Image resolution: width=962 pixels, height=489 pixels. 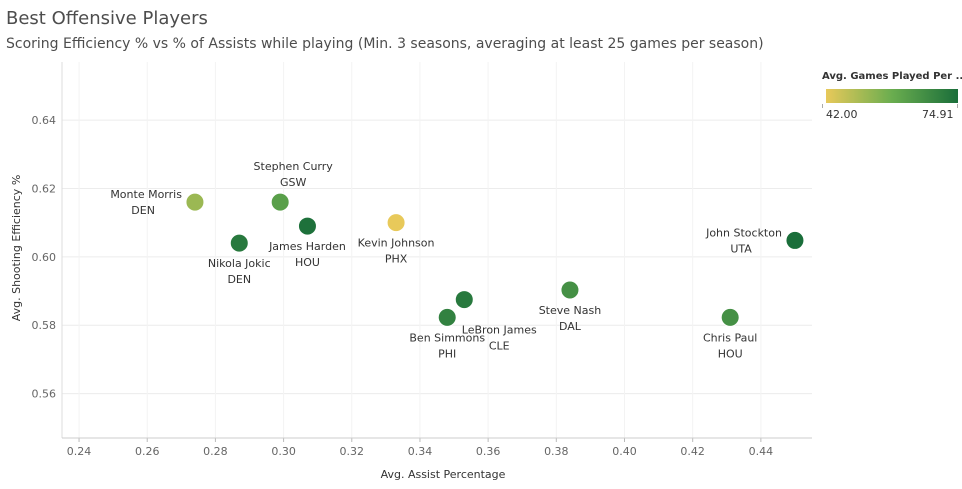 What do you see at coordinates (692, 451) in the screenshot?
I see `x-tick-label: 0.42` at bounding box center [692, 451].